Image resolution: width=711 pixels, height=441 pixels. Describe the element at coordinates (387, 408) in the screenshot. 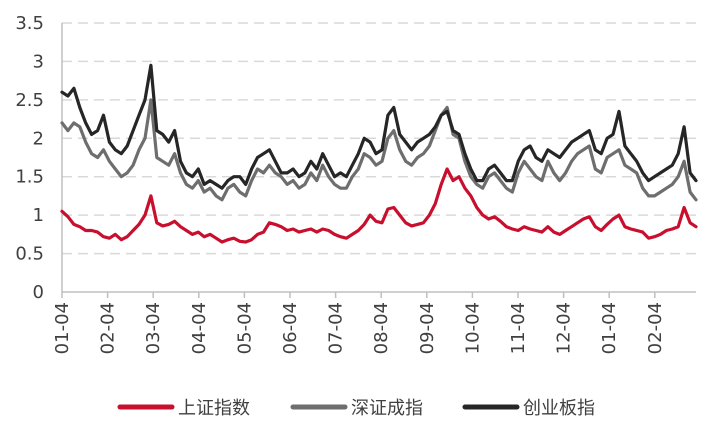

I see `legend-label-1: 深证成指` at that location.